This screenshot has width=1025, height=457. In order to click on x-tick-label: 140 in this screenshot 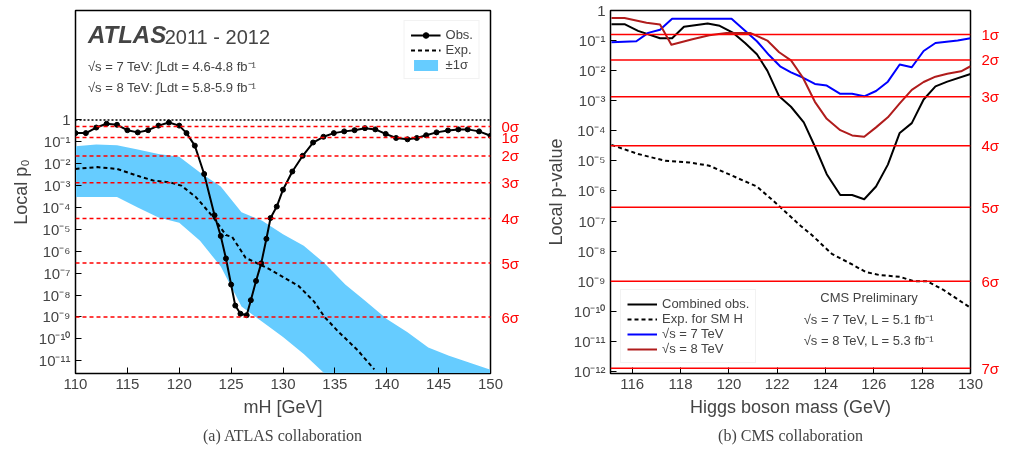, I will do `click(387, 383)`.